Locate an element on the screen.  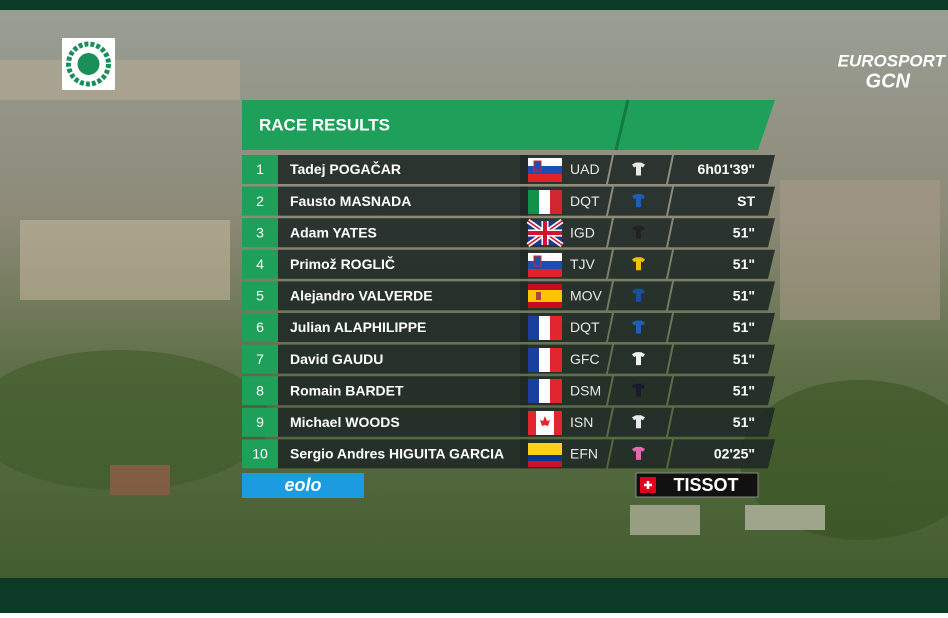
result-row: 9 Michael WOODS ISN 51" is located at coordinates (508, 422).